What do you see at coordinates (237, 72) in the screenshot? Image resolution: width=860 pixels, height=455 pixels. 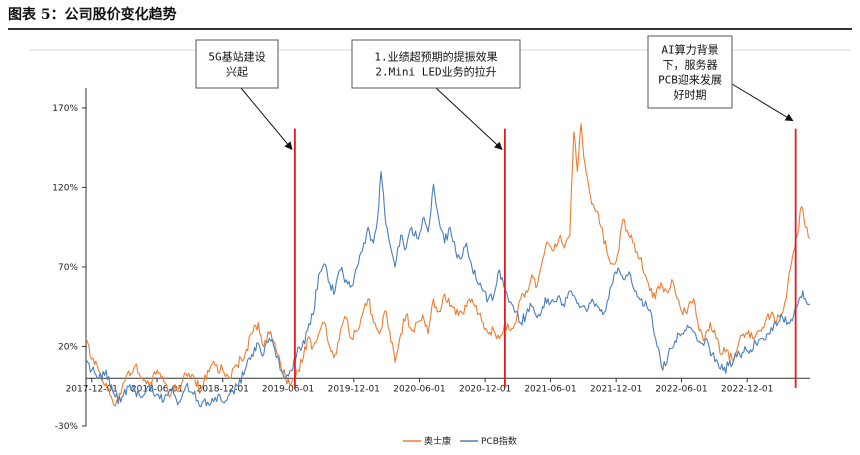 I see `annotation-text: 兴起` at bounding box center [237, 72].